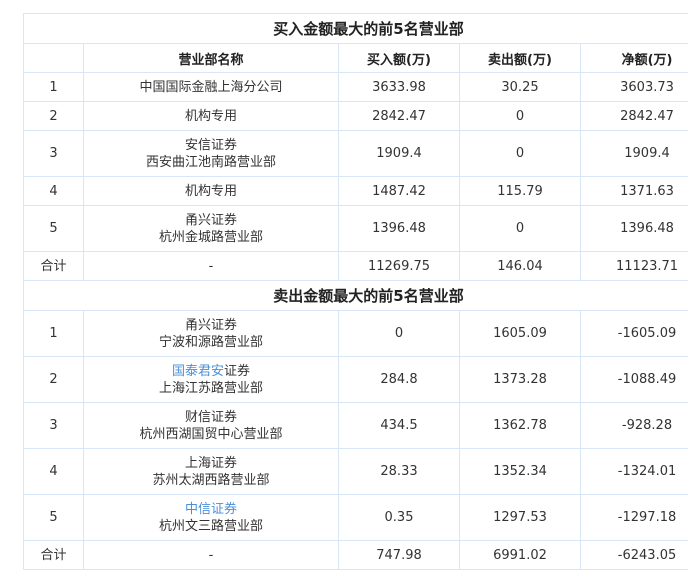  I want to click on broker-name-header: 营业部名称, so click(211, 58).